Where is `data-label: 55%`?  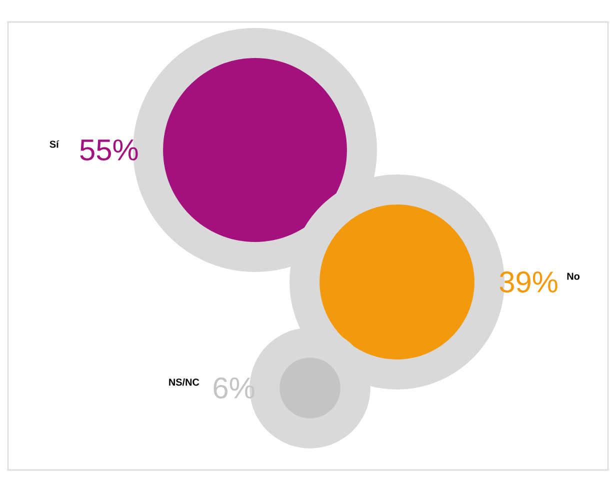
data-label: 55% is located at coordinates (109, 150).